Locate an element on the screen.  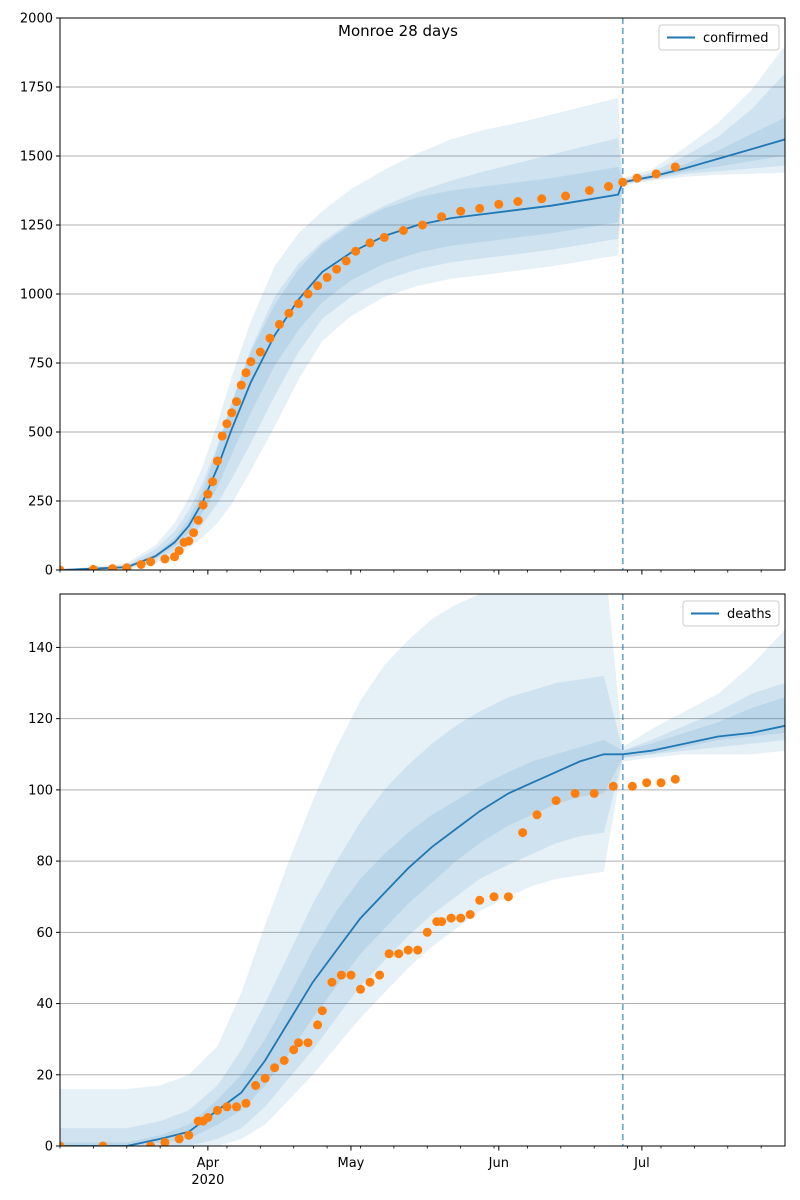
x-tick-label: Apr is located at coordinates (208, 1163).